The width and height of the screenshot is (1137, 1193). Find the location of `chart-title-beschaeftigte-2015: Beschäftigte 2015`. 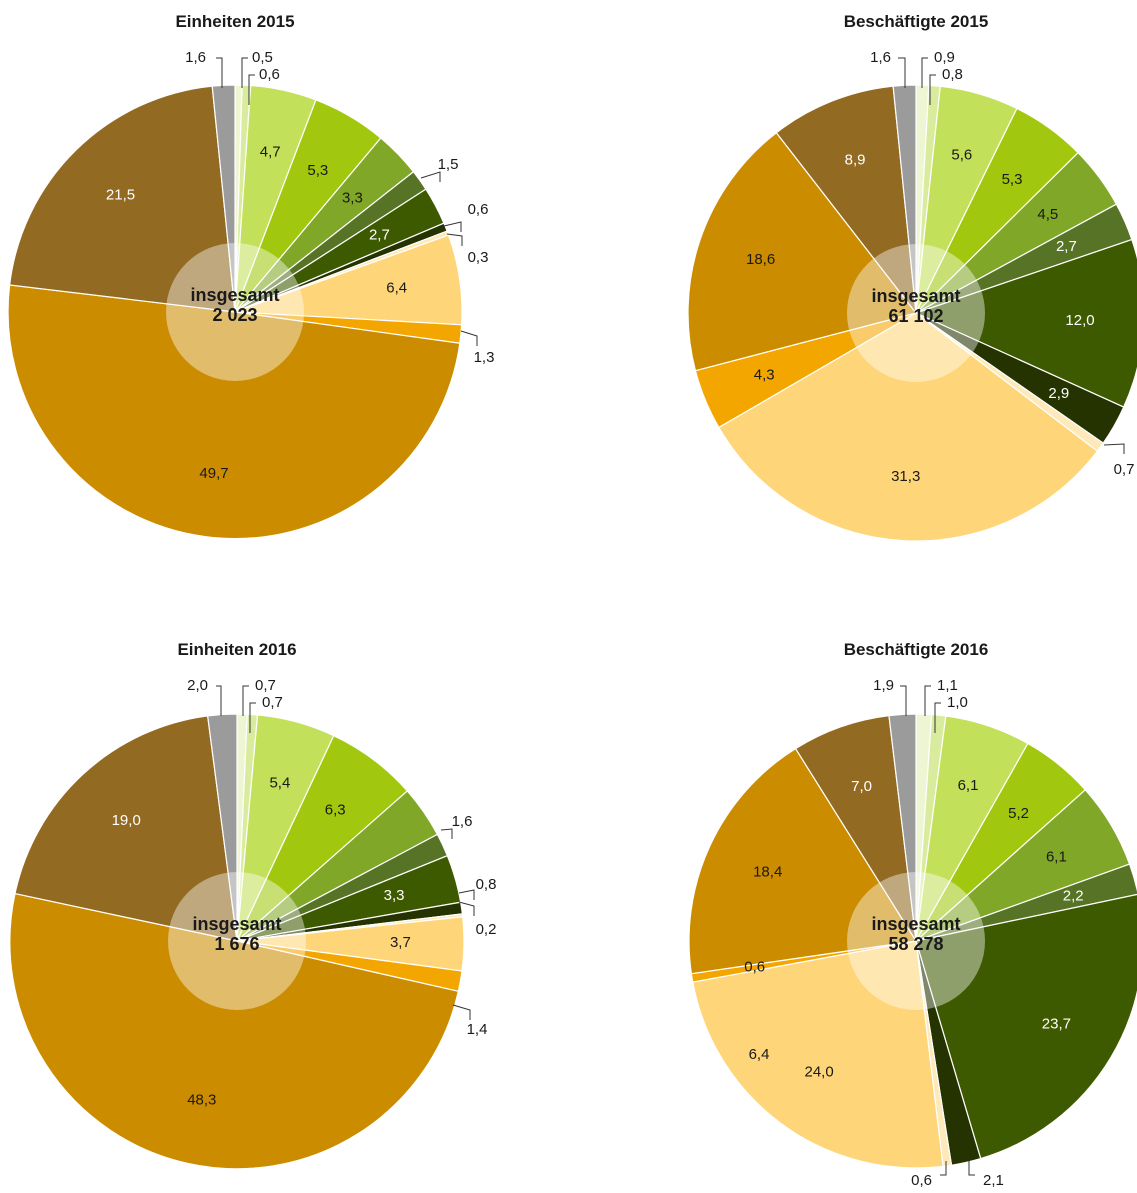

chart-title-beschaeftigte-2015: Beschäftigte 2015 is located at coordinates (916, 21).